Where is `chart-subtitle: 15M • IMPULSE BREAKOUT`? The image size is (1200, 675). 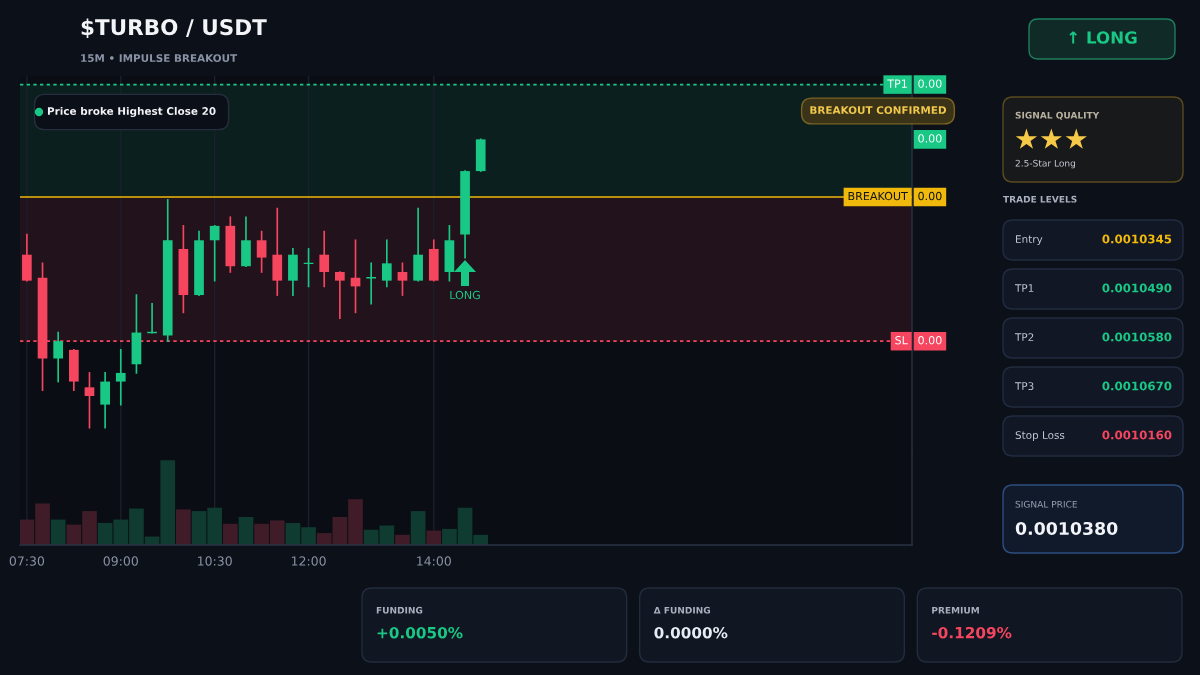 chart-subtitle: 15M • IMPULSE BREAKOUT is located at coordinates (159, 58).